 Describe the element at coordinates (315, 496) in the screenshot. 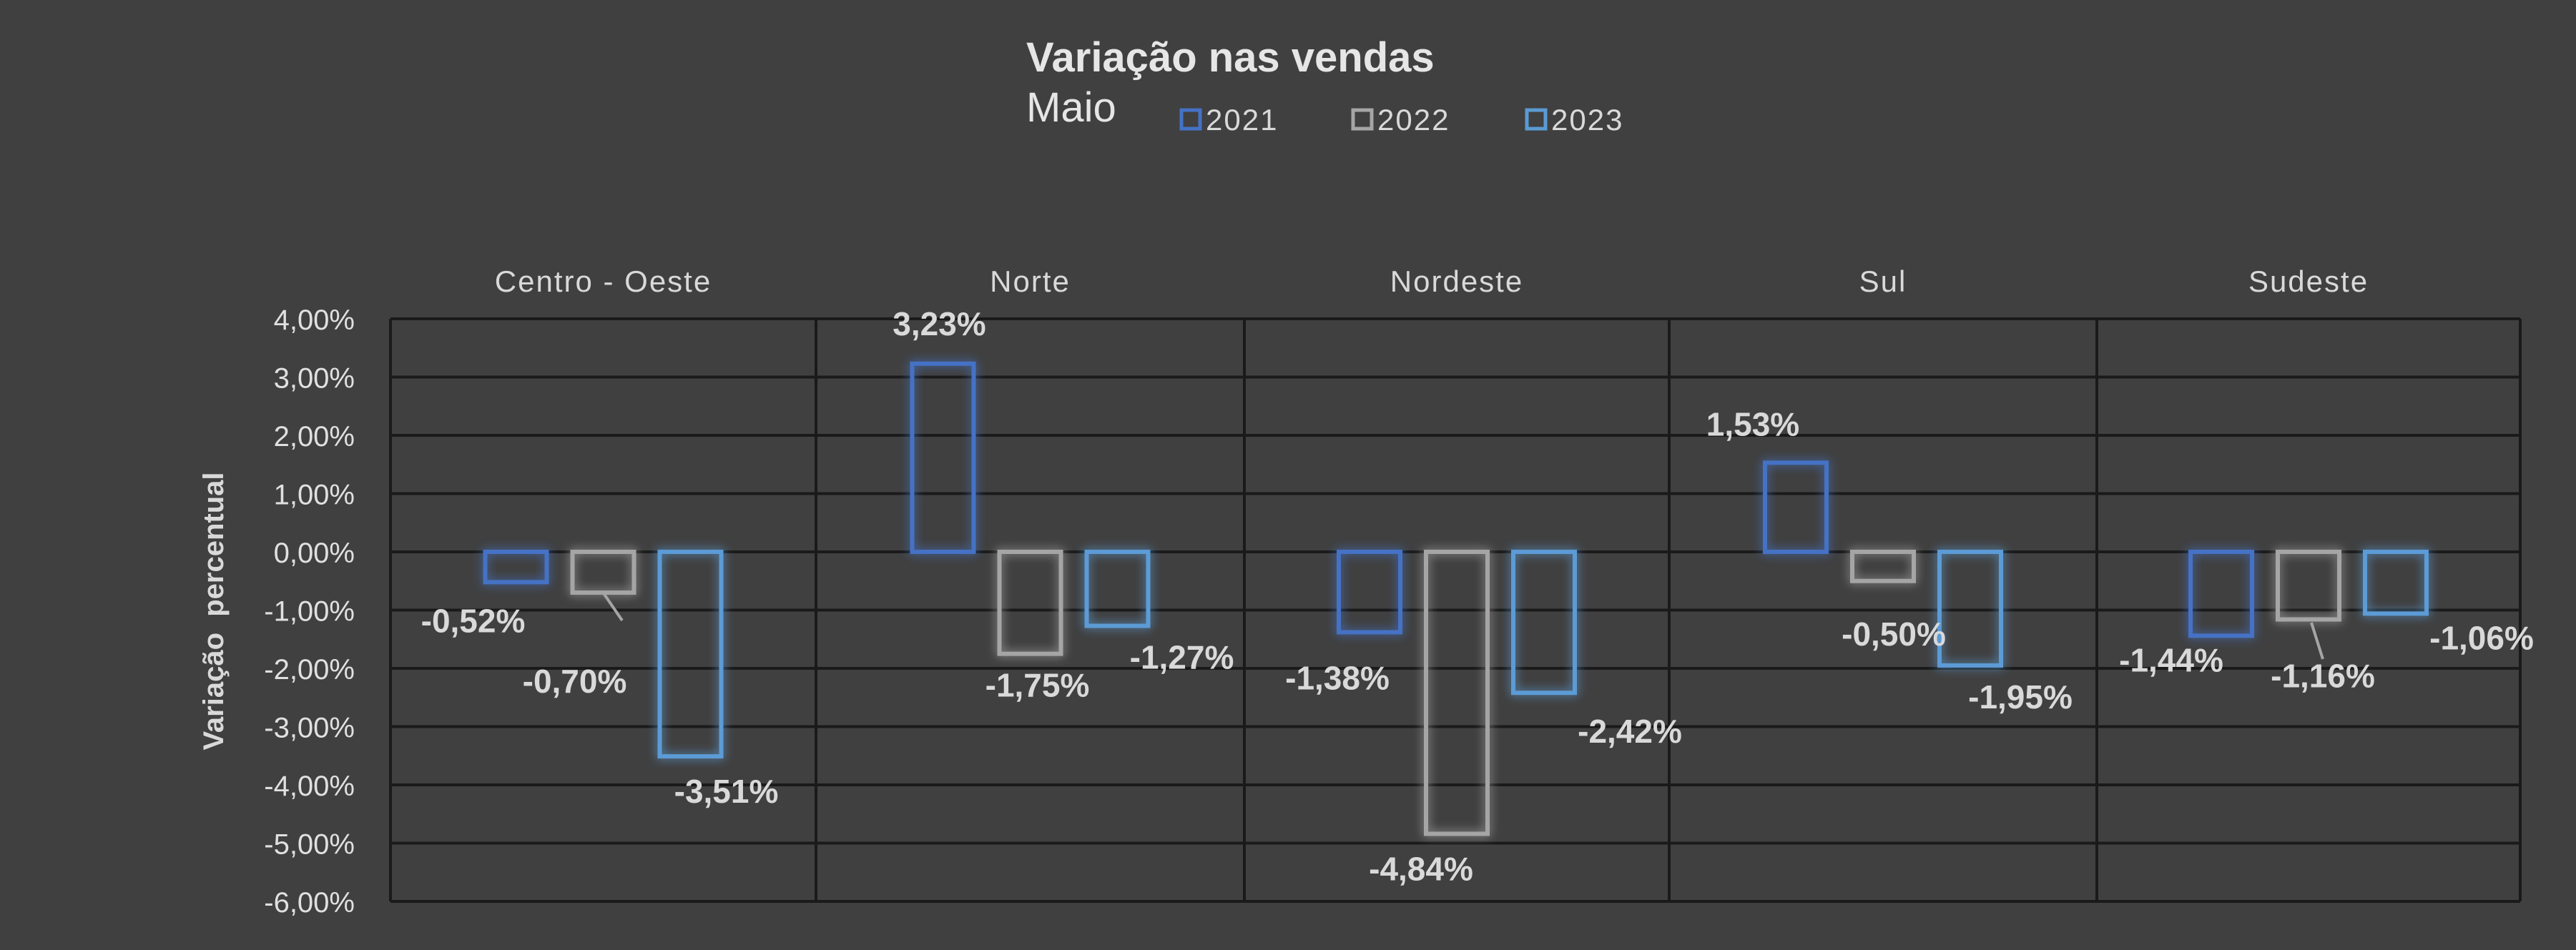

I see `y-tick-label: 1,00%` at that location.